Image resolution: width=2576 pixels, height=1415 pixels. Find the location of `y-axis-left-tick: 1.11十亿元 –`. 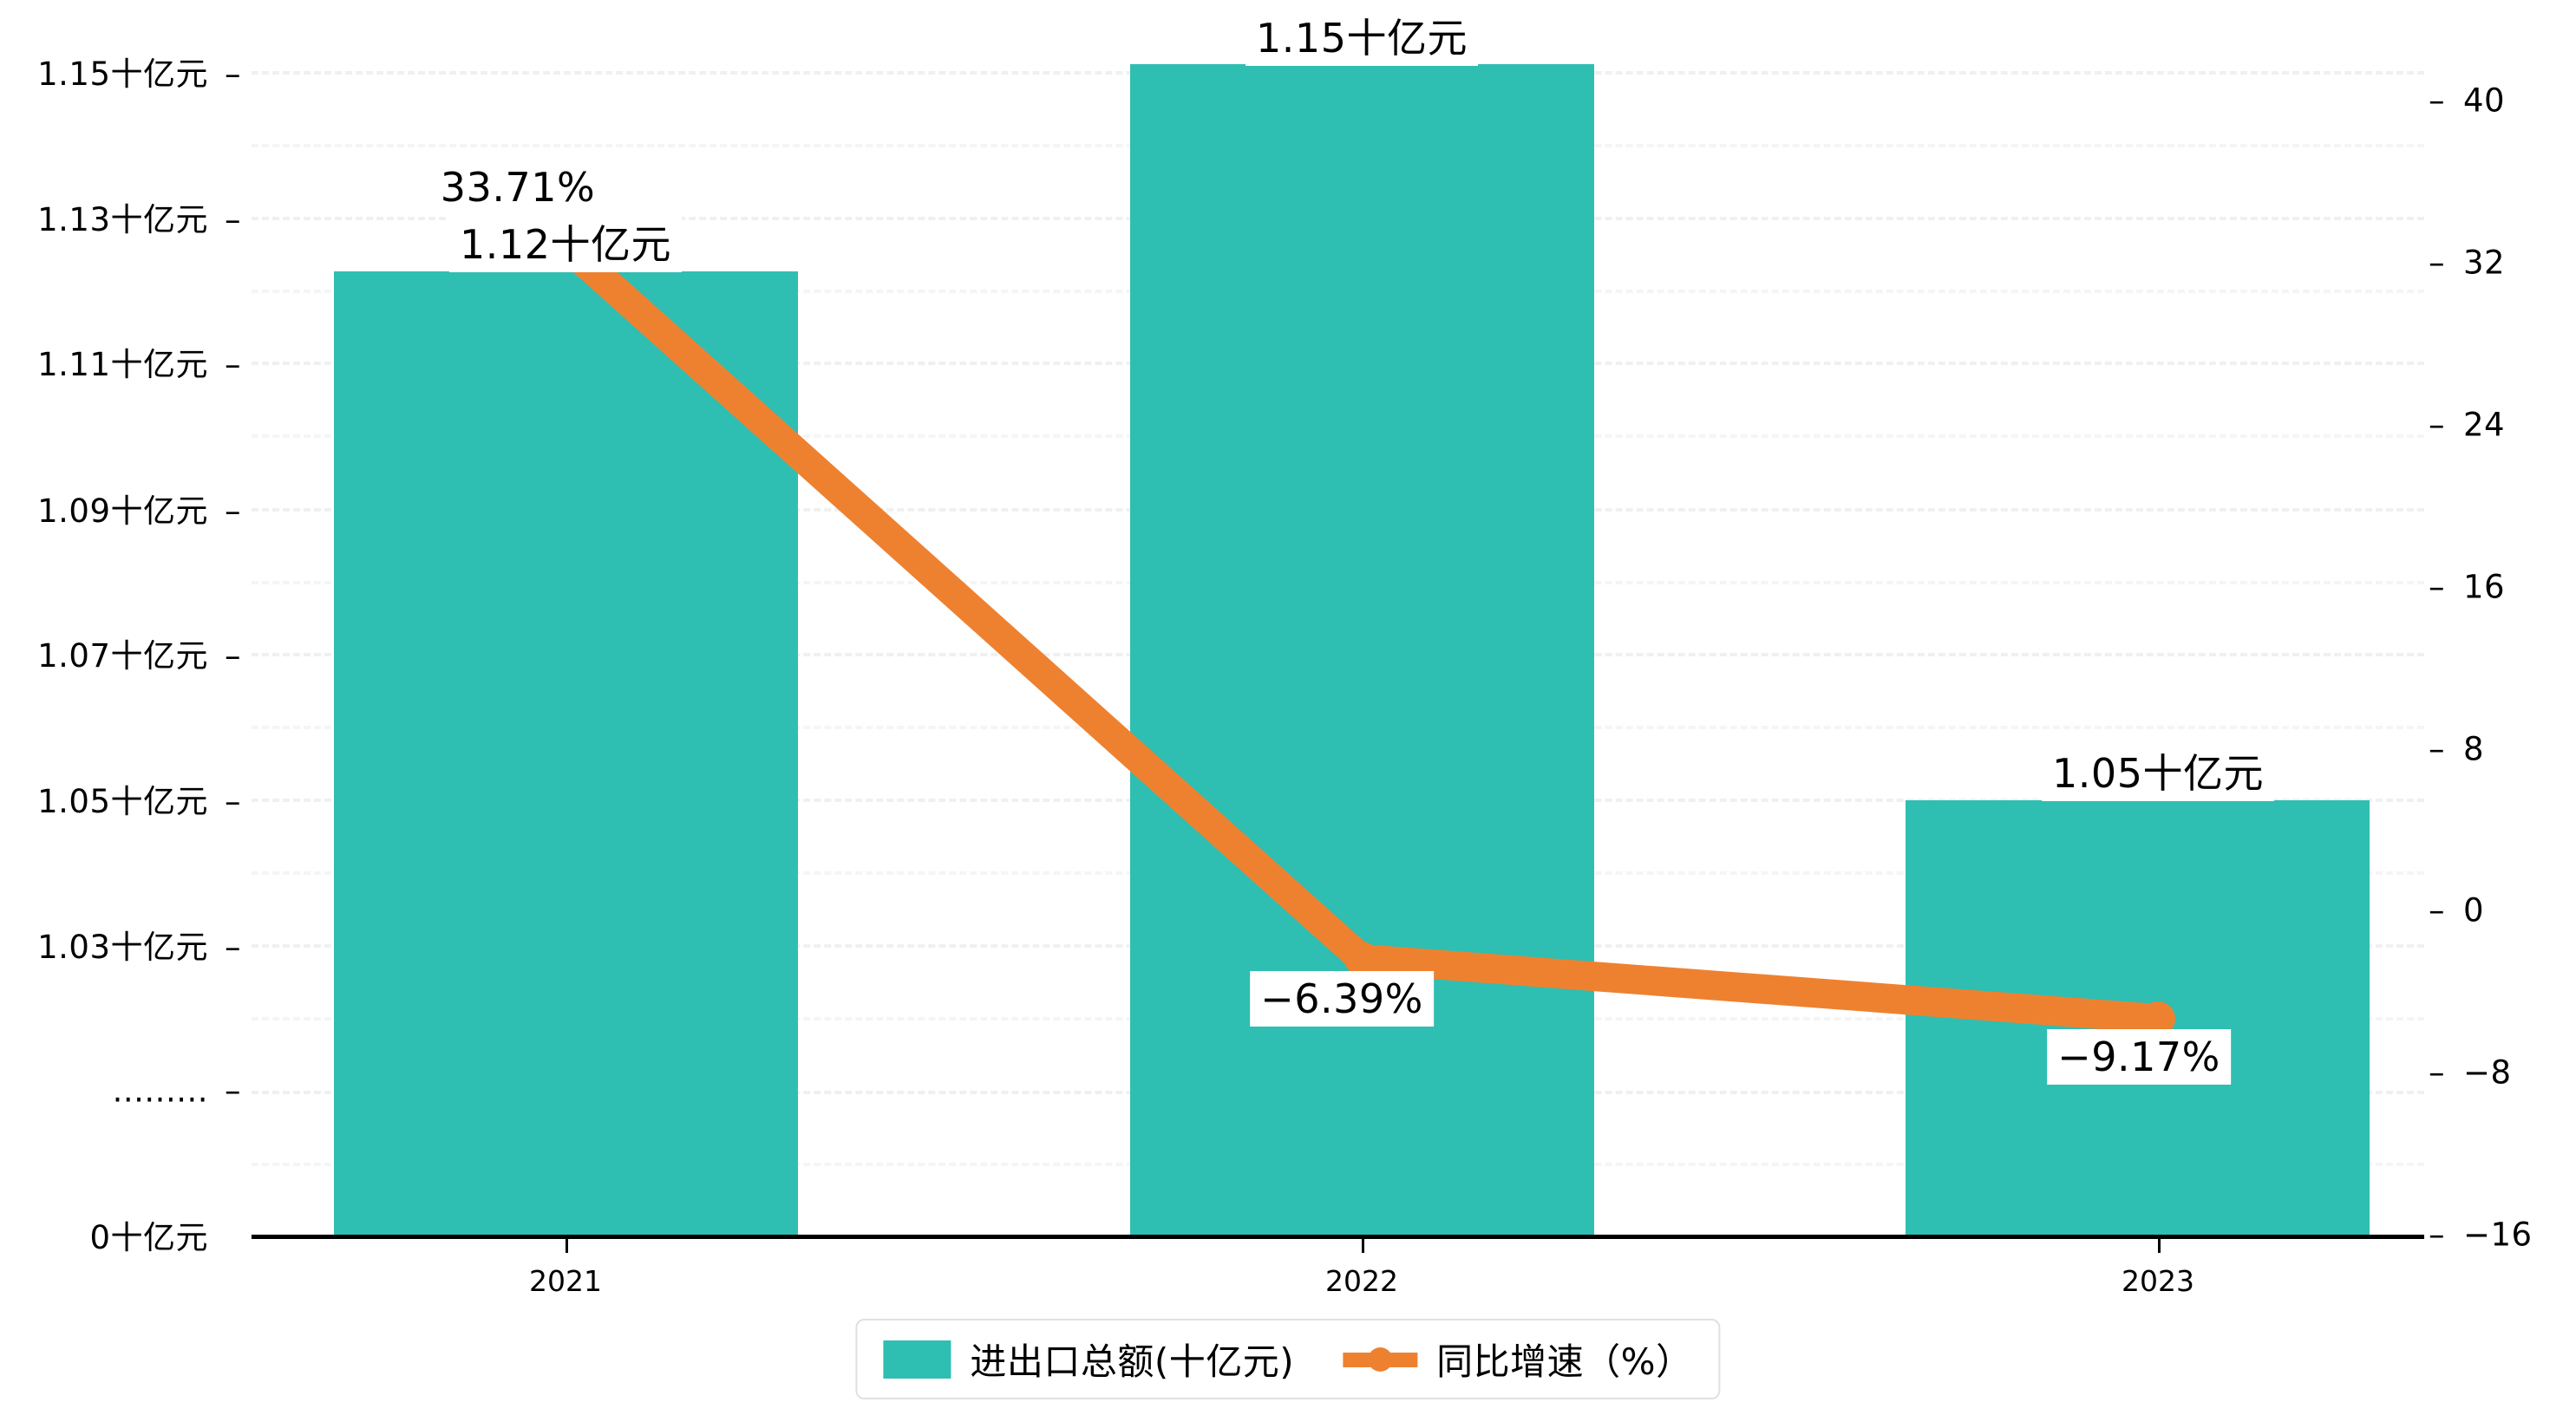

y-axis-left-tick: 1.11十亿元 – is located at coordinates (139, 364).